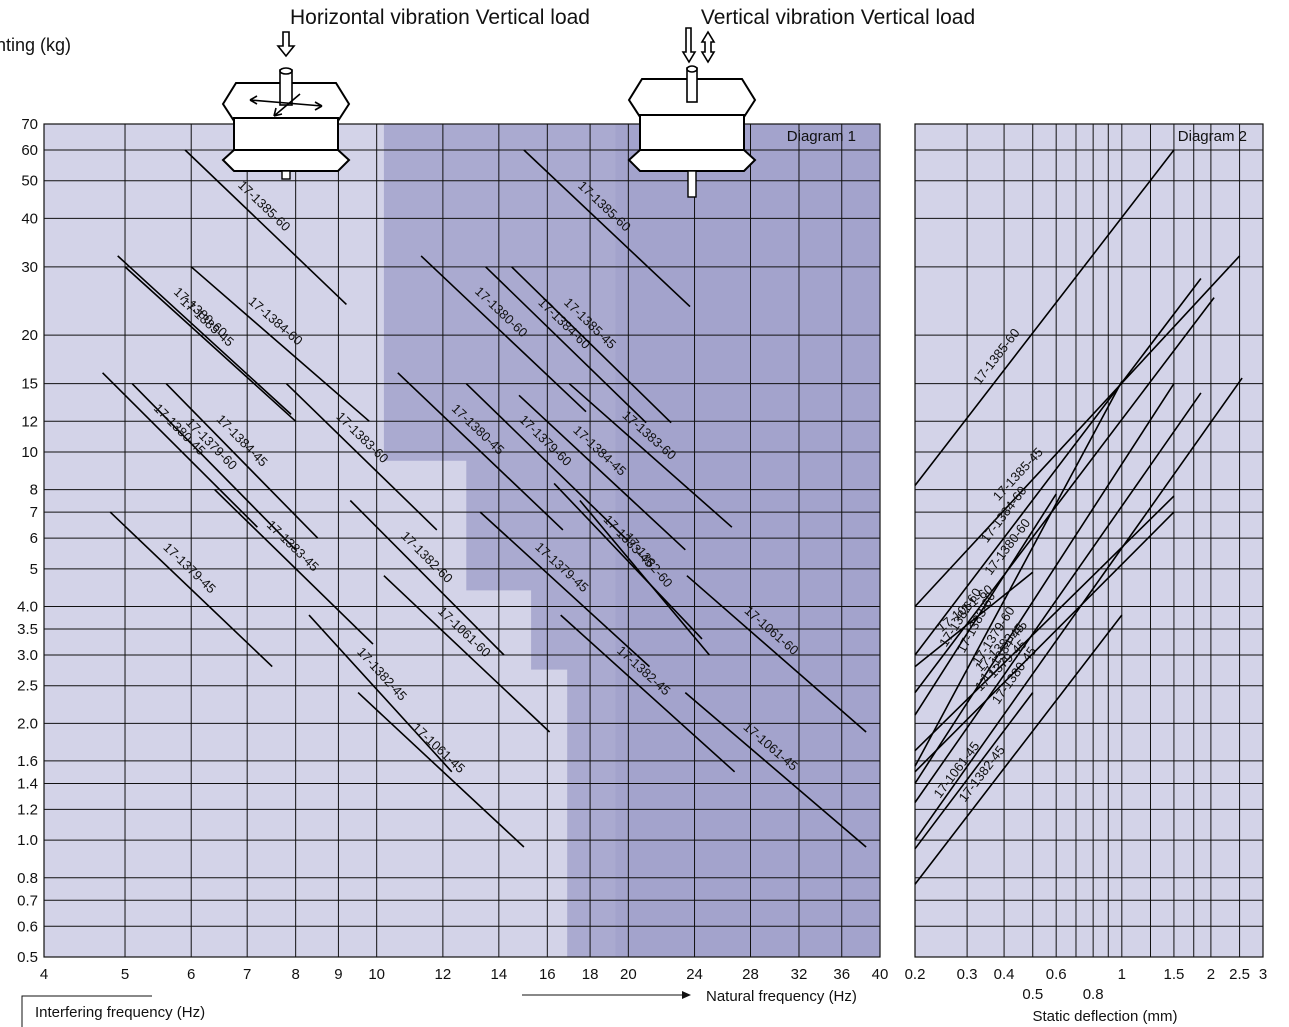 The height and width of the screenshot is (1027, 1289). I want to click on y-tick-label: 30, so click(29, 267).